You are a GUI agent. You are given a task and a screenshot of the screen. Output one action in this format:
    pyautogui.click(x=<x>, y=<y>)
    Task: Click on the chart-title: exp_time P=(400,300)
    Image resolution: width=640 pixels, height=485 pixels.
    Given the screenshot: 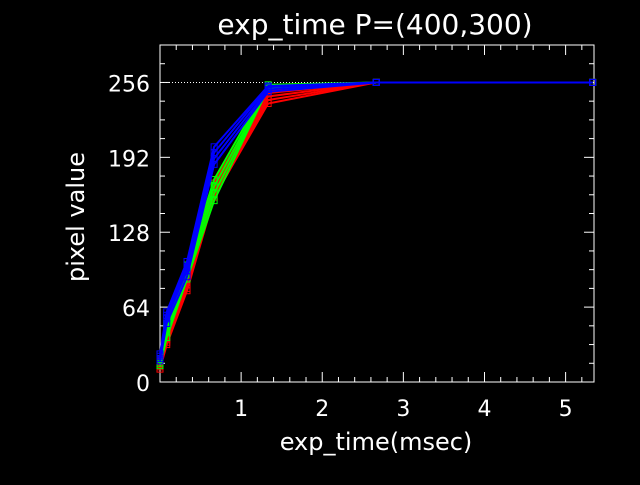 What is the action you would take?
    pyautogui.click(x=374, y=24)
    